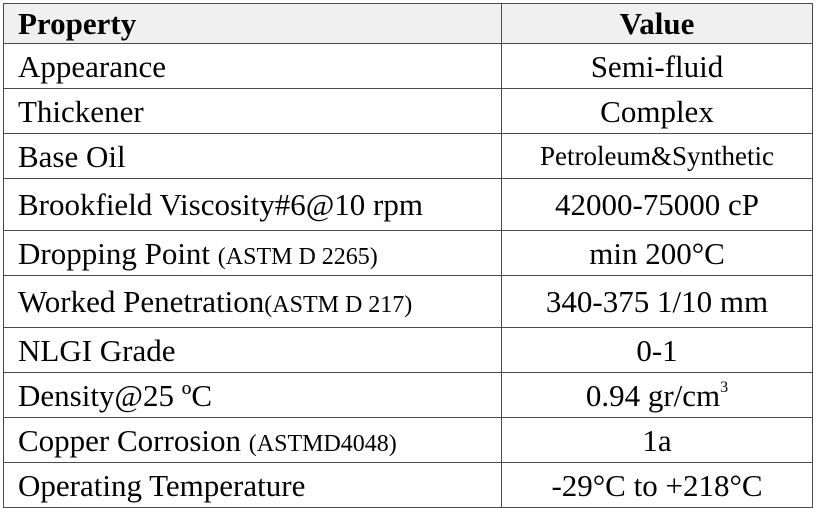 The width and height of the screenshot is (816, 508). What do you see at coordinates (252, 66) in the screenshot?
I see `property-cell: Appearance` at bounding box center [252, 66].